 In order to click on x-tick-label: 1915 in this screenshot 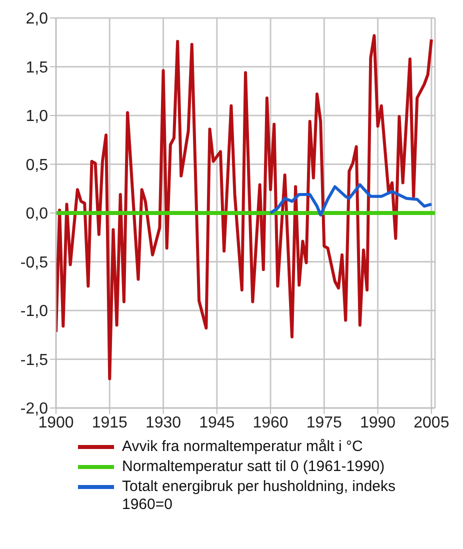, I will do `click(110, 423)`.